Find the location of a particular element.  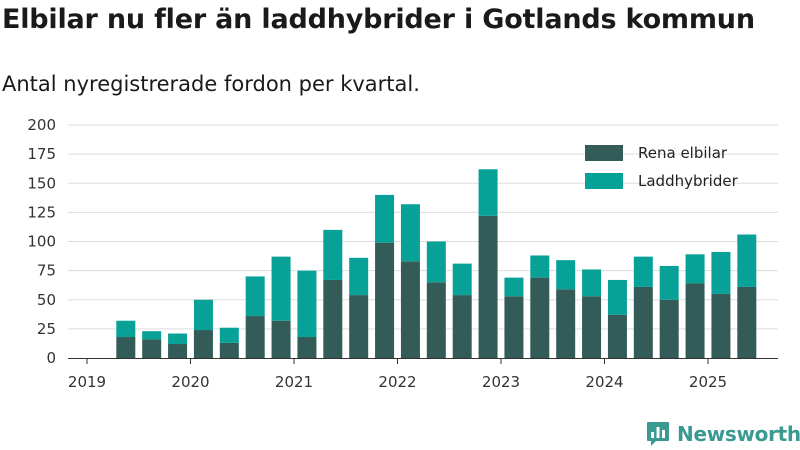

y-tick-label: 75 is located at coordinates (46, 271).